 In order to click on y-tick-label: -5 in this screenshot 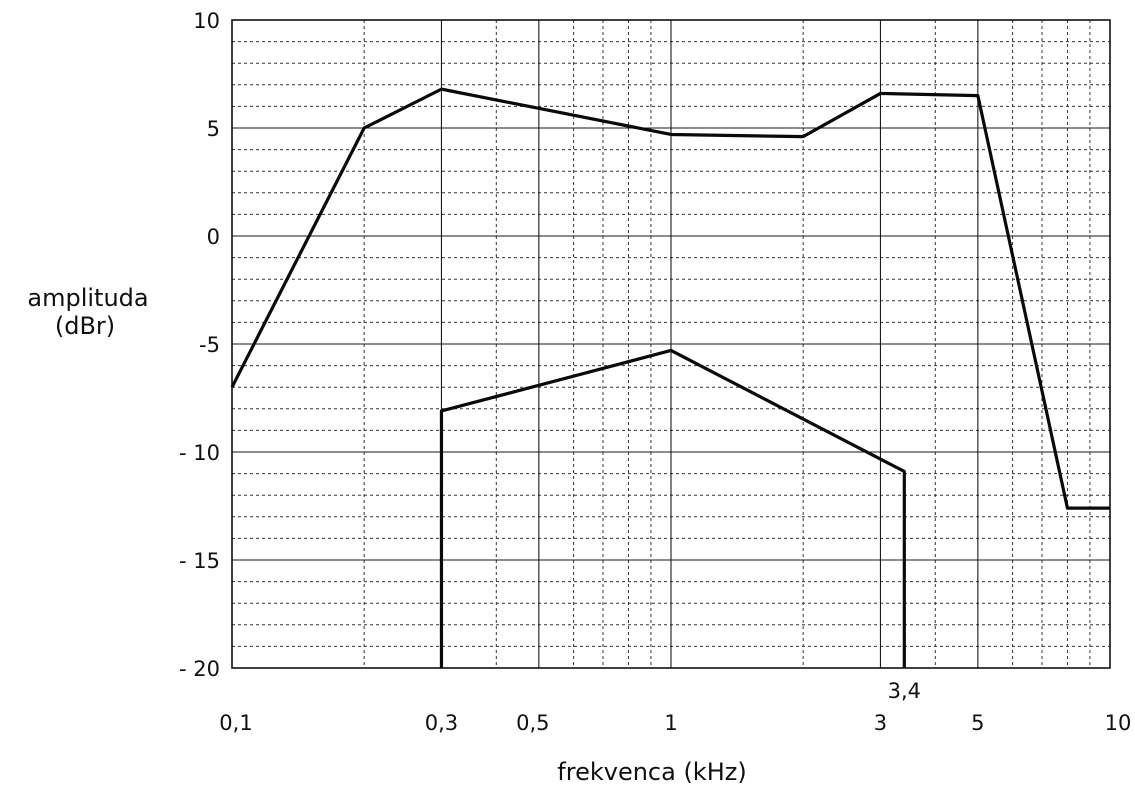, I will do `click(209, 345)`.